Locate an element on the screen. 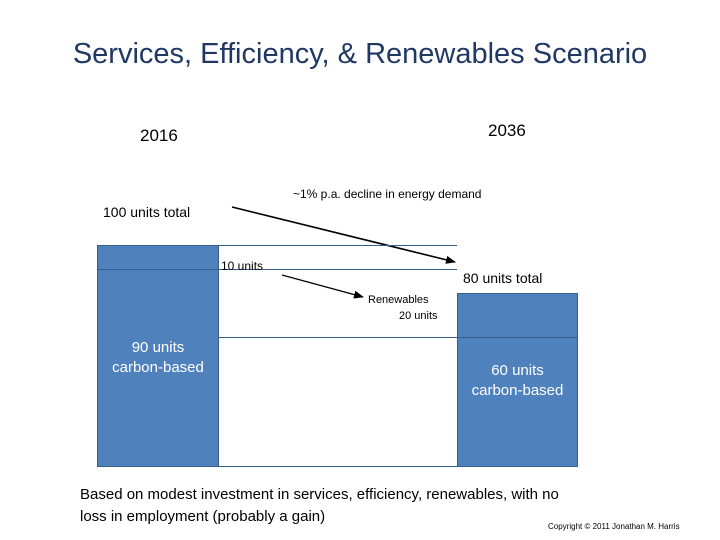 The height and width of the screenshot is (540, 720). right-carbon-line1: 60 units is located at coordinates (517, 370).